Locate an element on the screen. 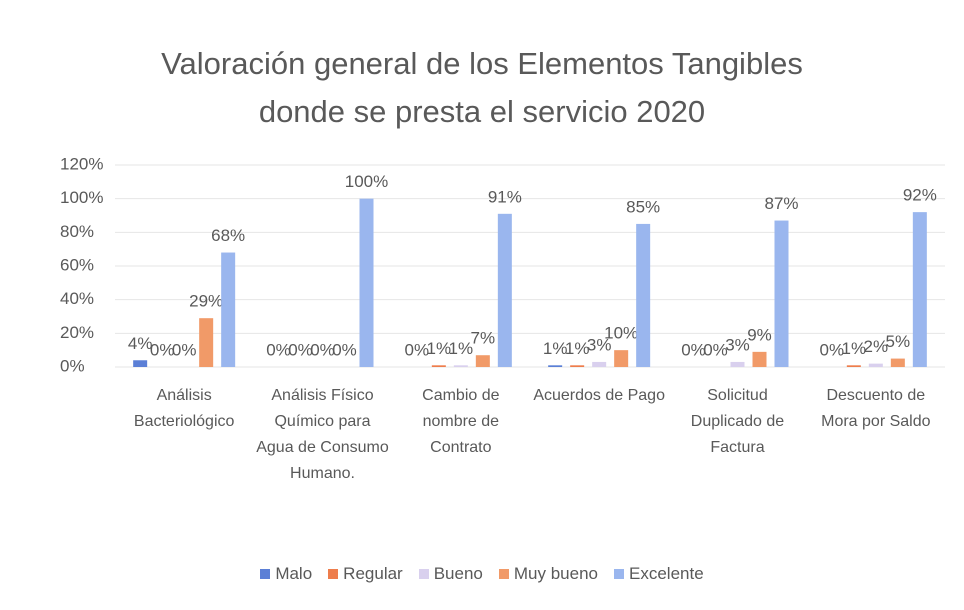 This screenshot has width=964, height=610. y-tick-label: 20% is located at coordinates (77, 332).